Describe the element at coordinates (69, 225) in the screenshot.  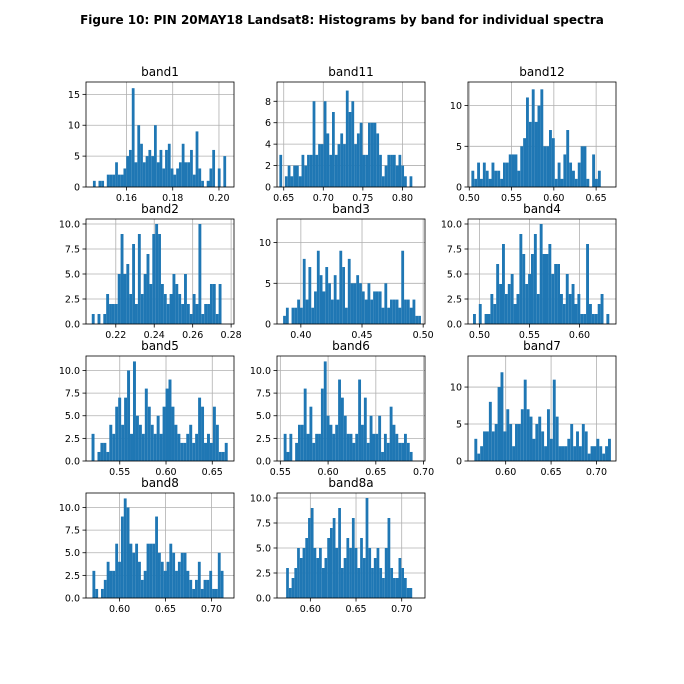
I see `y-tick-label: 10.0` at that location.